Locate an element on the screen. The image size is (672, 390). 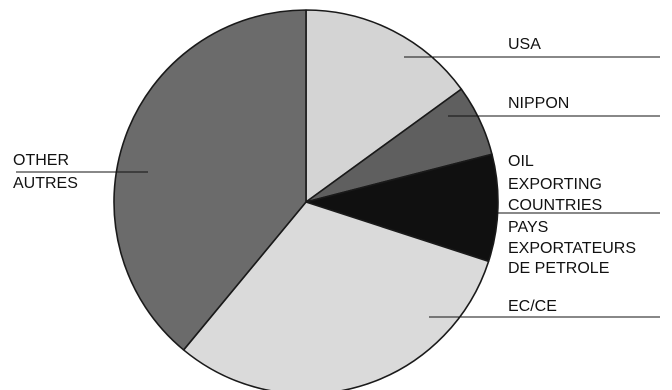
pie-slice-usa is located at coordinates (384, 106).